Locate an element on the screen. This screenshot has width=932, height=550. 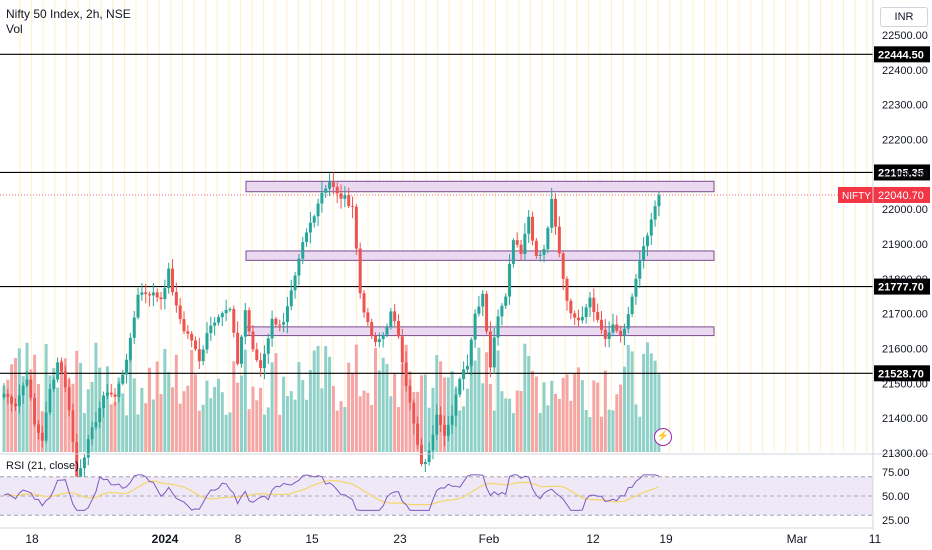
price-tick-label: 22500.00 is located at coordinates (905, 36).